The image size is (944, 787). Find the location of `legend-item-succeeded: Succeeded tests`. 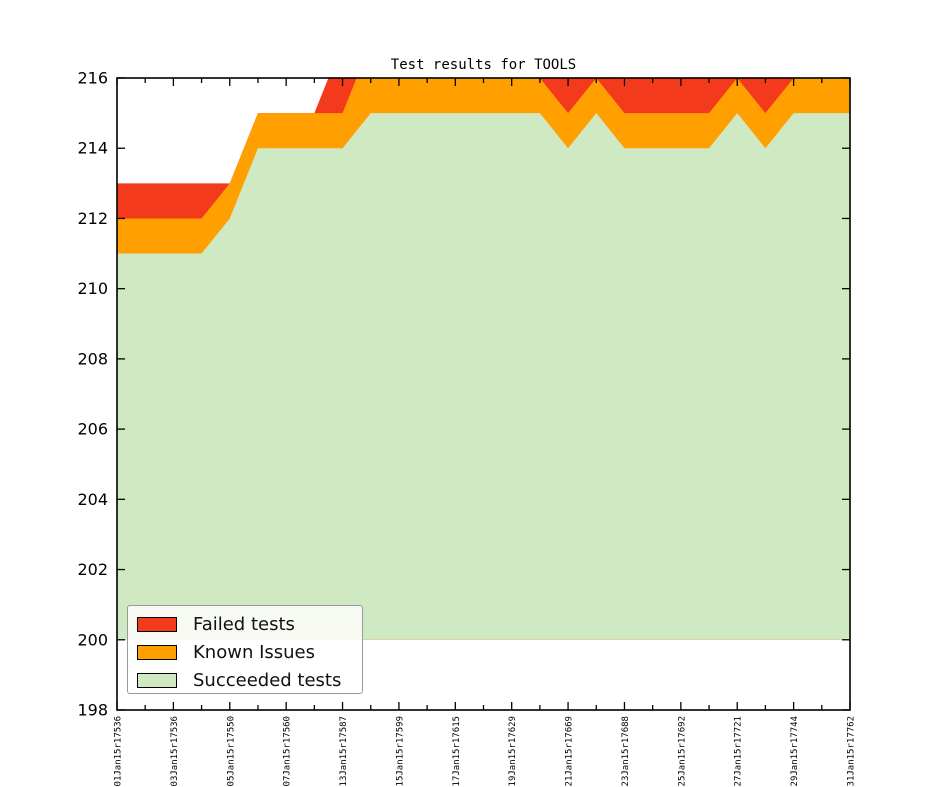

legend-item-succeeded: Succeeded tests is located at coordinates (249, 680).